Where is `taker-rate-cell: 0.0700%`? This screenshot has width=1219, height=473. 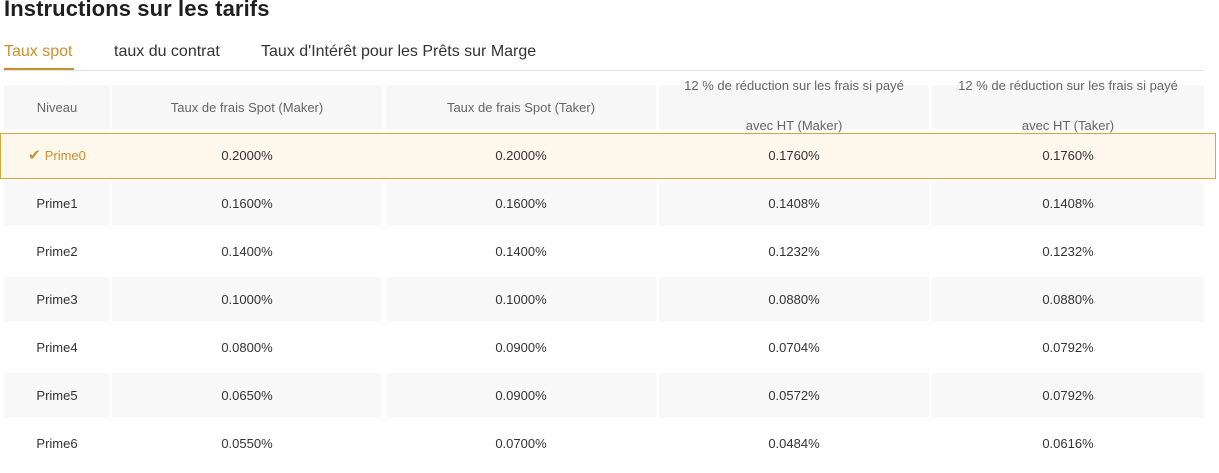
taker-rate-cell: 0.0700% is located at coordinates (521, 443).